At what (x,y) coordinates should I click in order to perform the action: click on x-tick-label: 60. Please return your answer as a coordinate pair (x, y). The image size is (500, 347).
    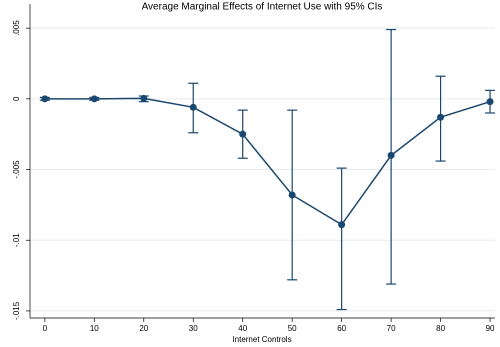
    Looking at the image, I should click on (341, 328).